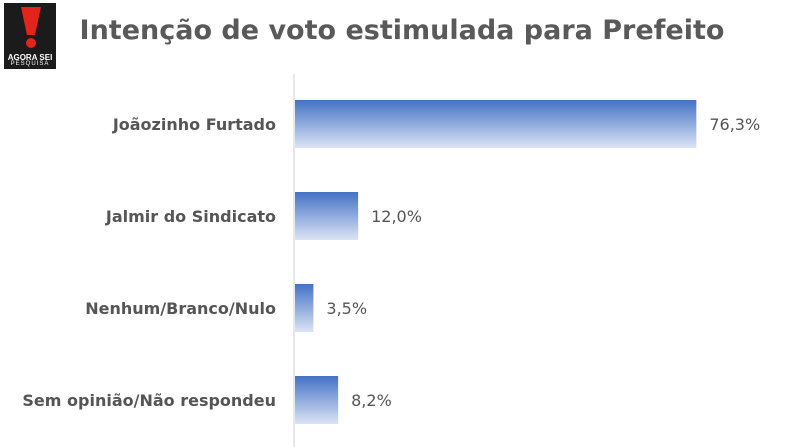 Image resolution: width=804 pixels, height=447 pixels. I want to click on category-label: Nenhum/Branco/Nulo, so click(180, 308).